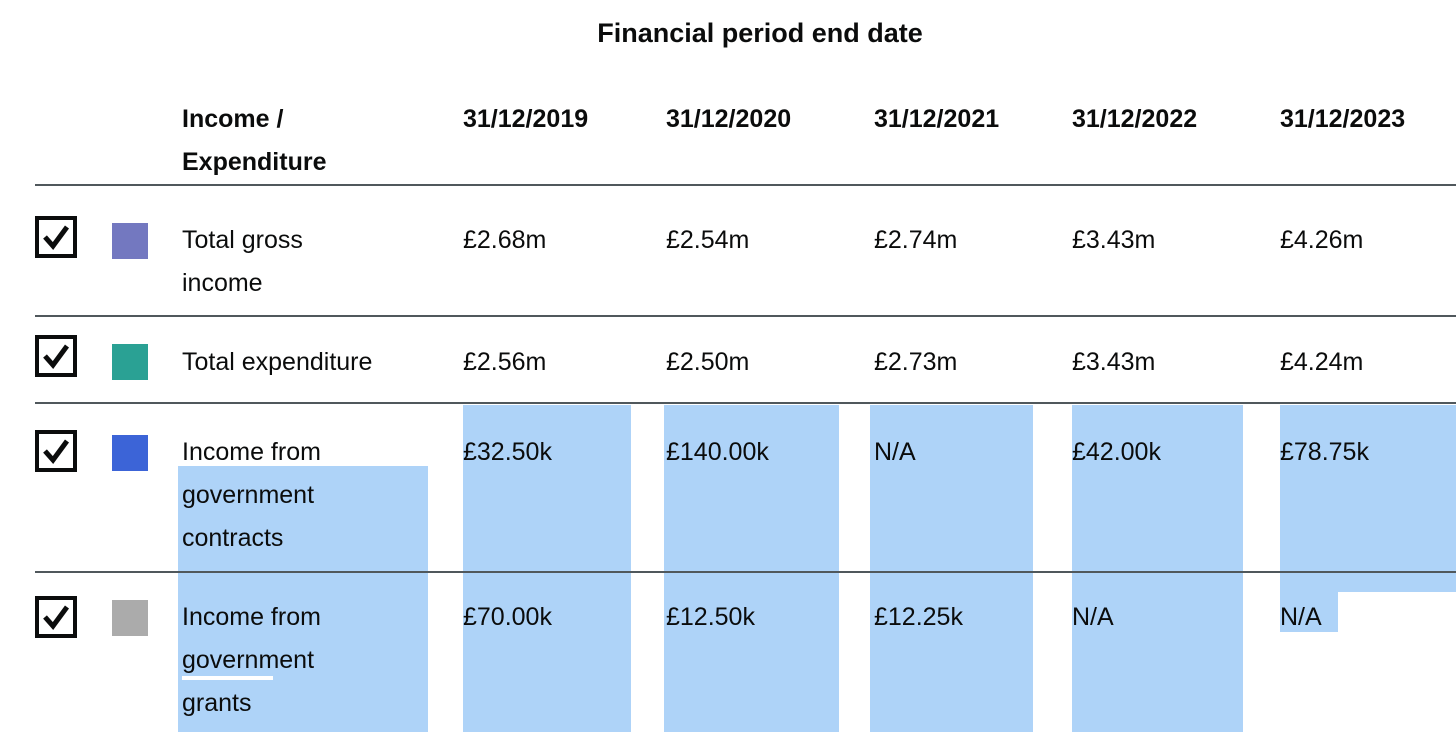 The height and width of the screenshot is (732, 1456). Describe the element at coordinates (130, 453) in the screenshot. I see `series-swatch-income-government-contracts` at that location.